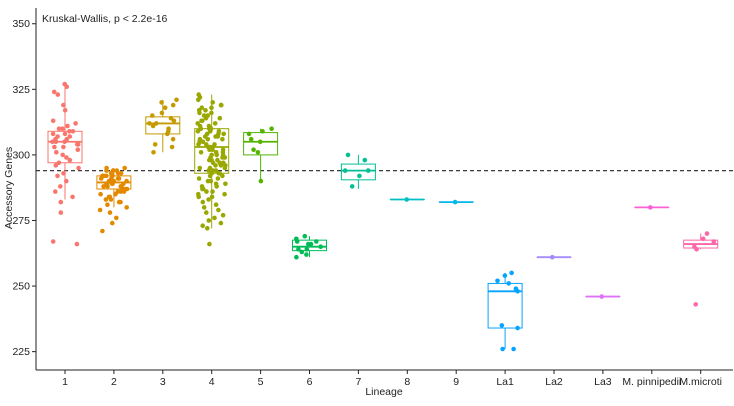  Describe the element at coordinates (105, 19) in the screenshot. I see `stat-annotation: Kruskal-Wallis, p < 2.2e-16` at that location.